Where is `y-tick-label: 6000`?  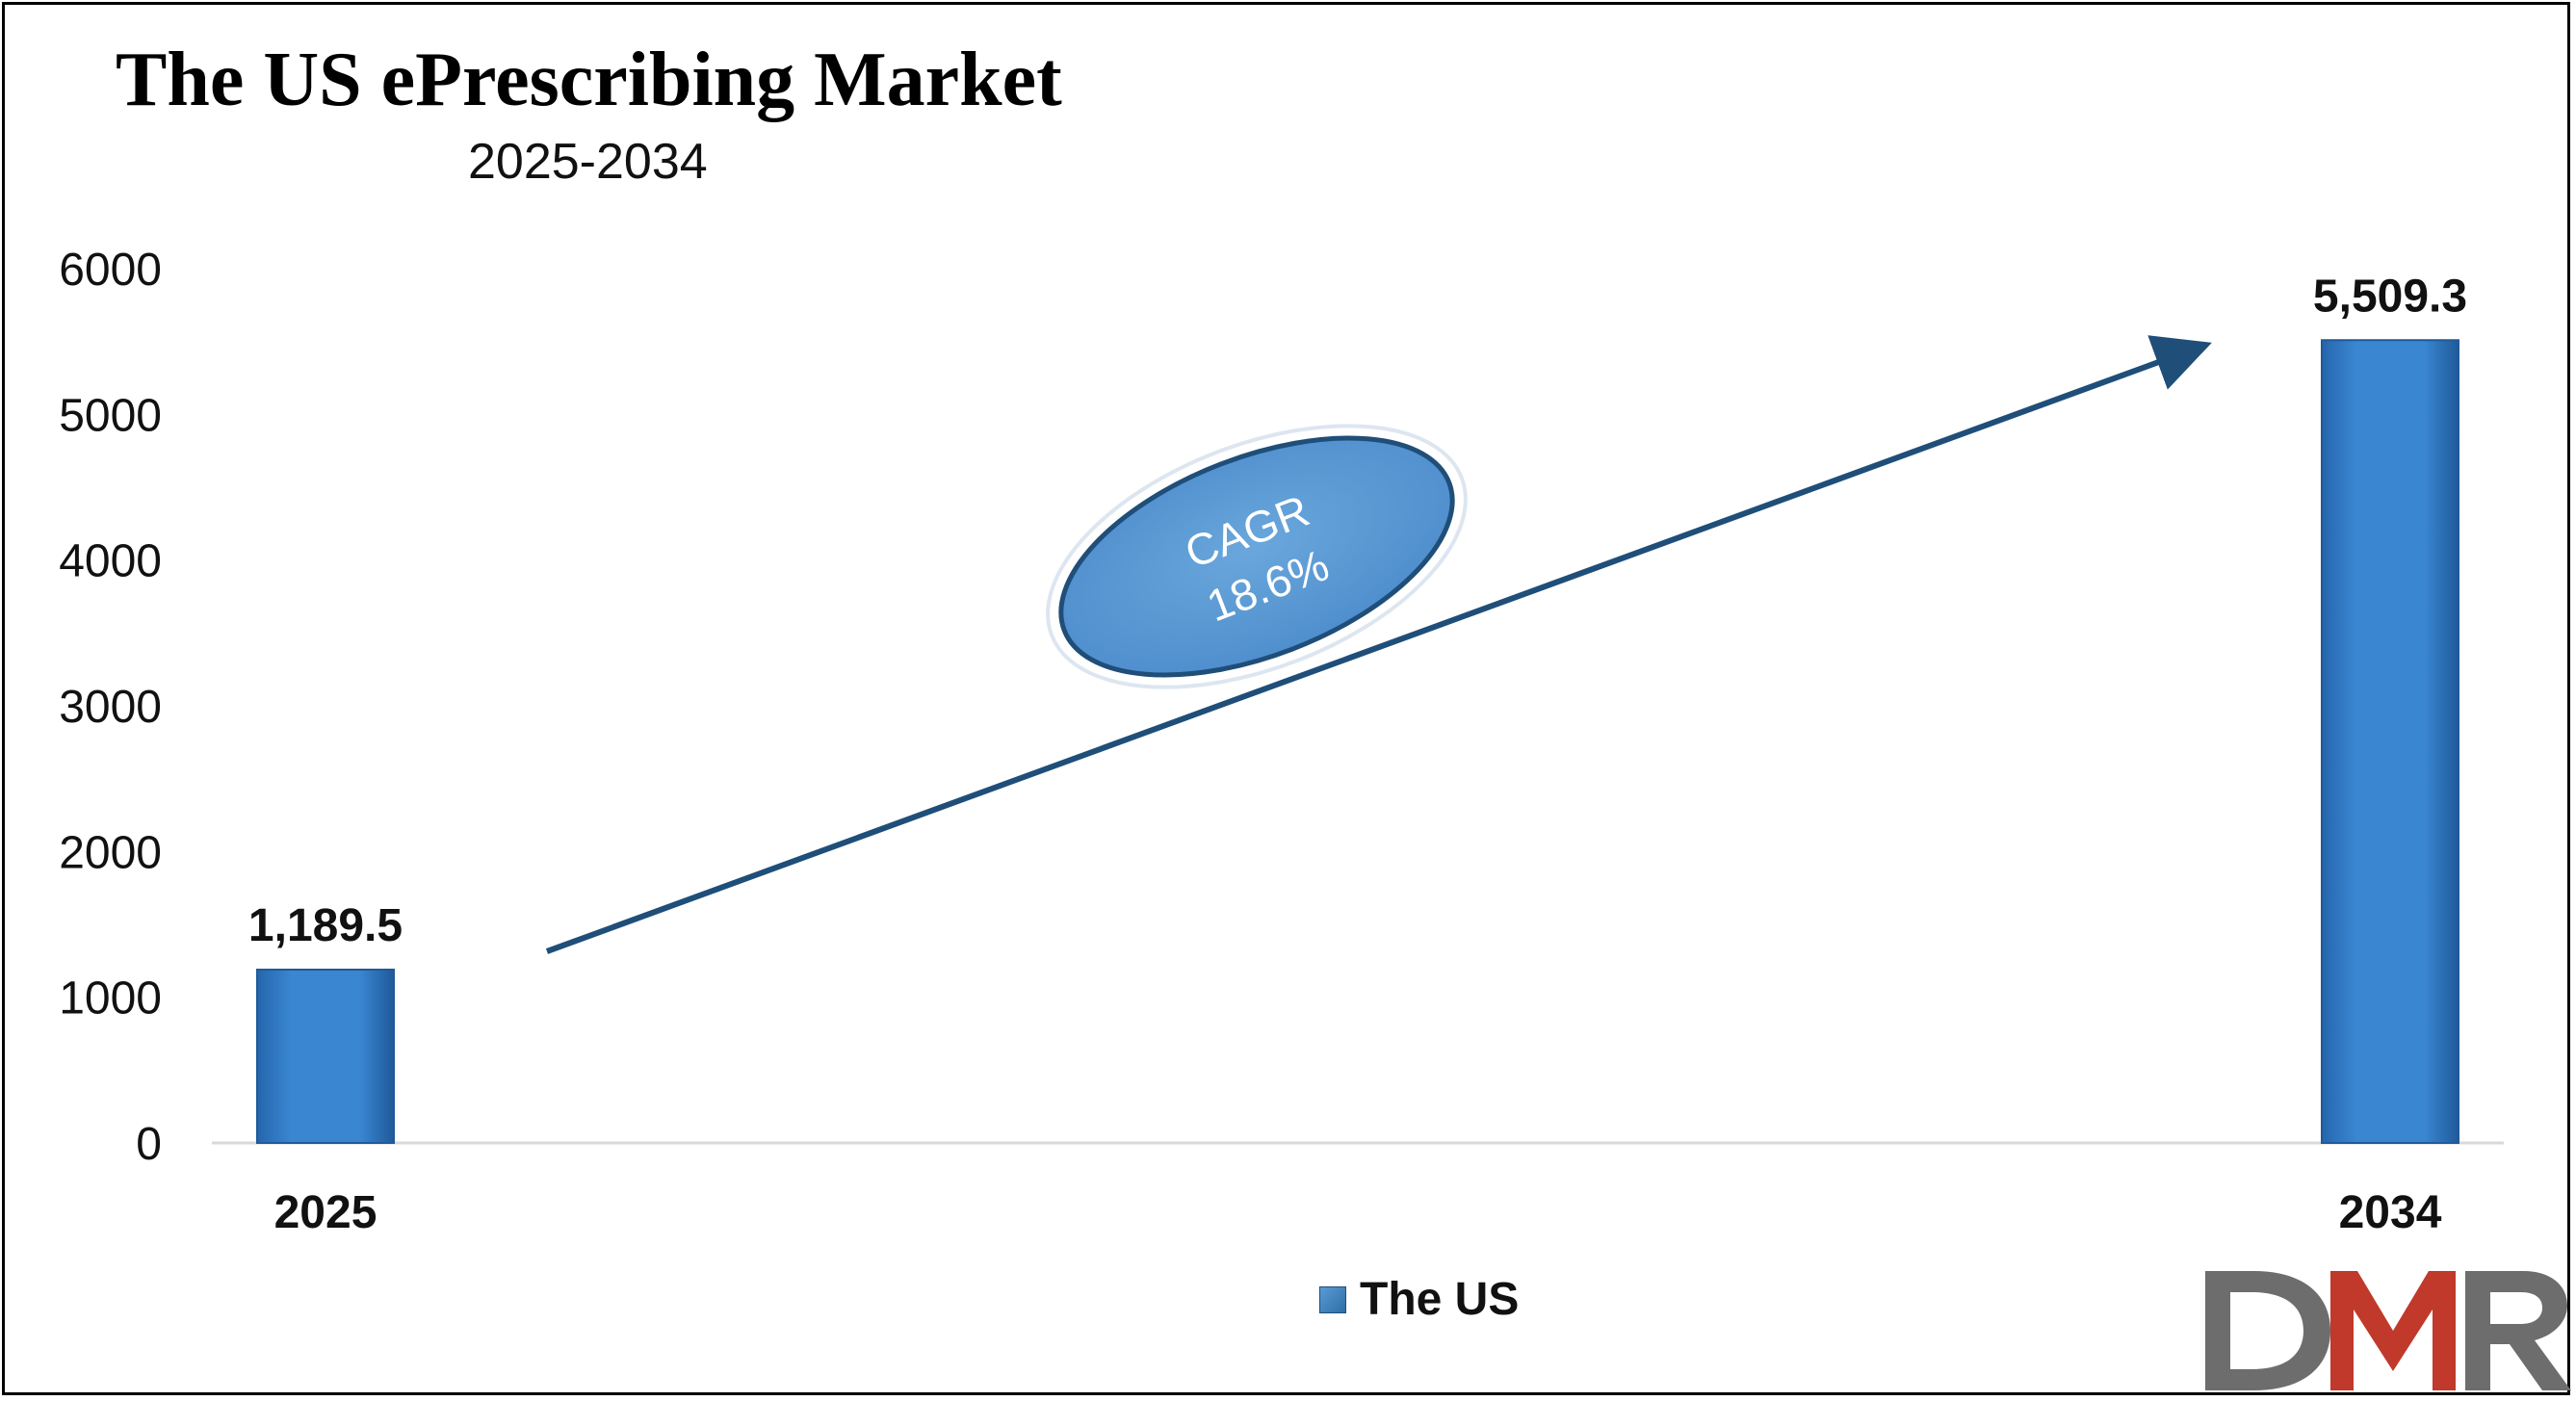
y-tick-label: 6000 is located at coordinates (110, 270).